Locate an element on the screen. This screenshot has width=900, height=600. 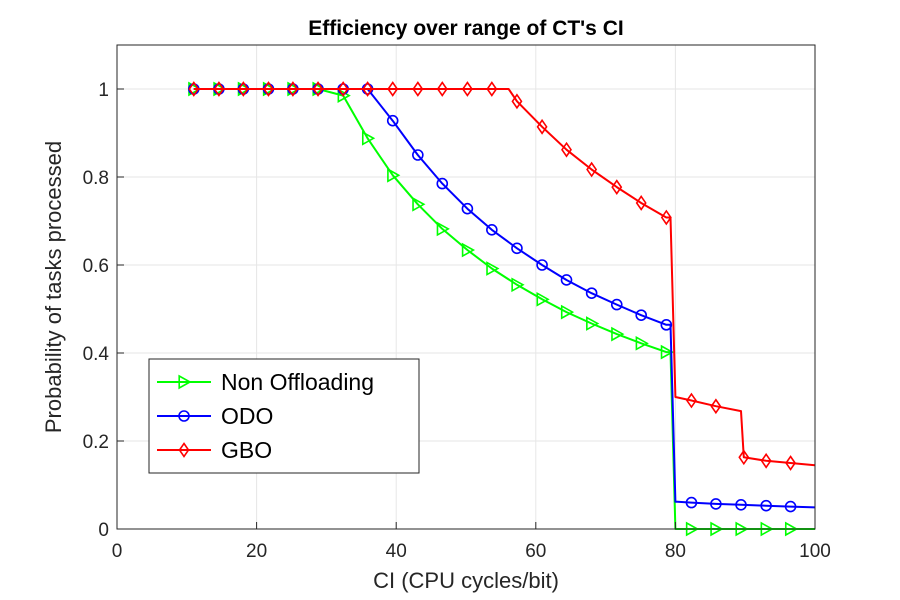
legend-marker-non-offloading is located at coordinates (185, 382).